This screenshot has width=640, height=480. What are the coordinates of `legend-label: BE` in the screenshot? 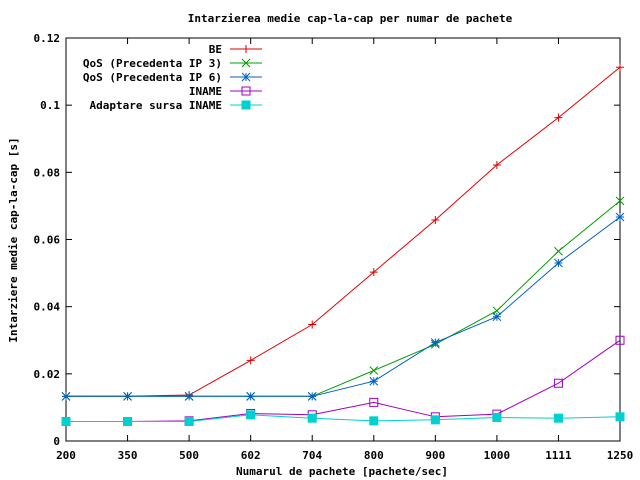 It's located at (215, 49).